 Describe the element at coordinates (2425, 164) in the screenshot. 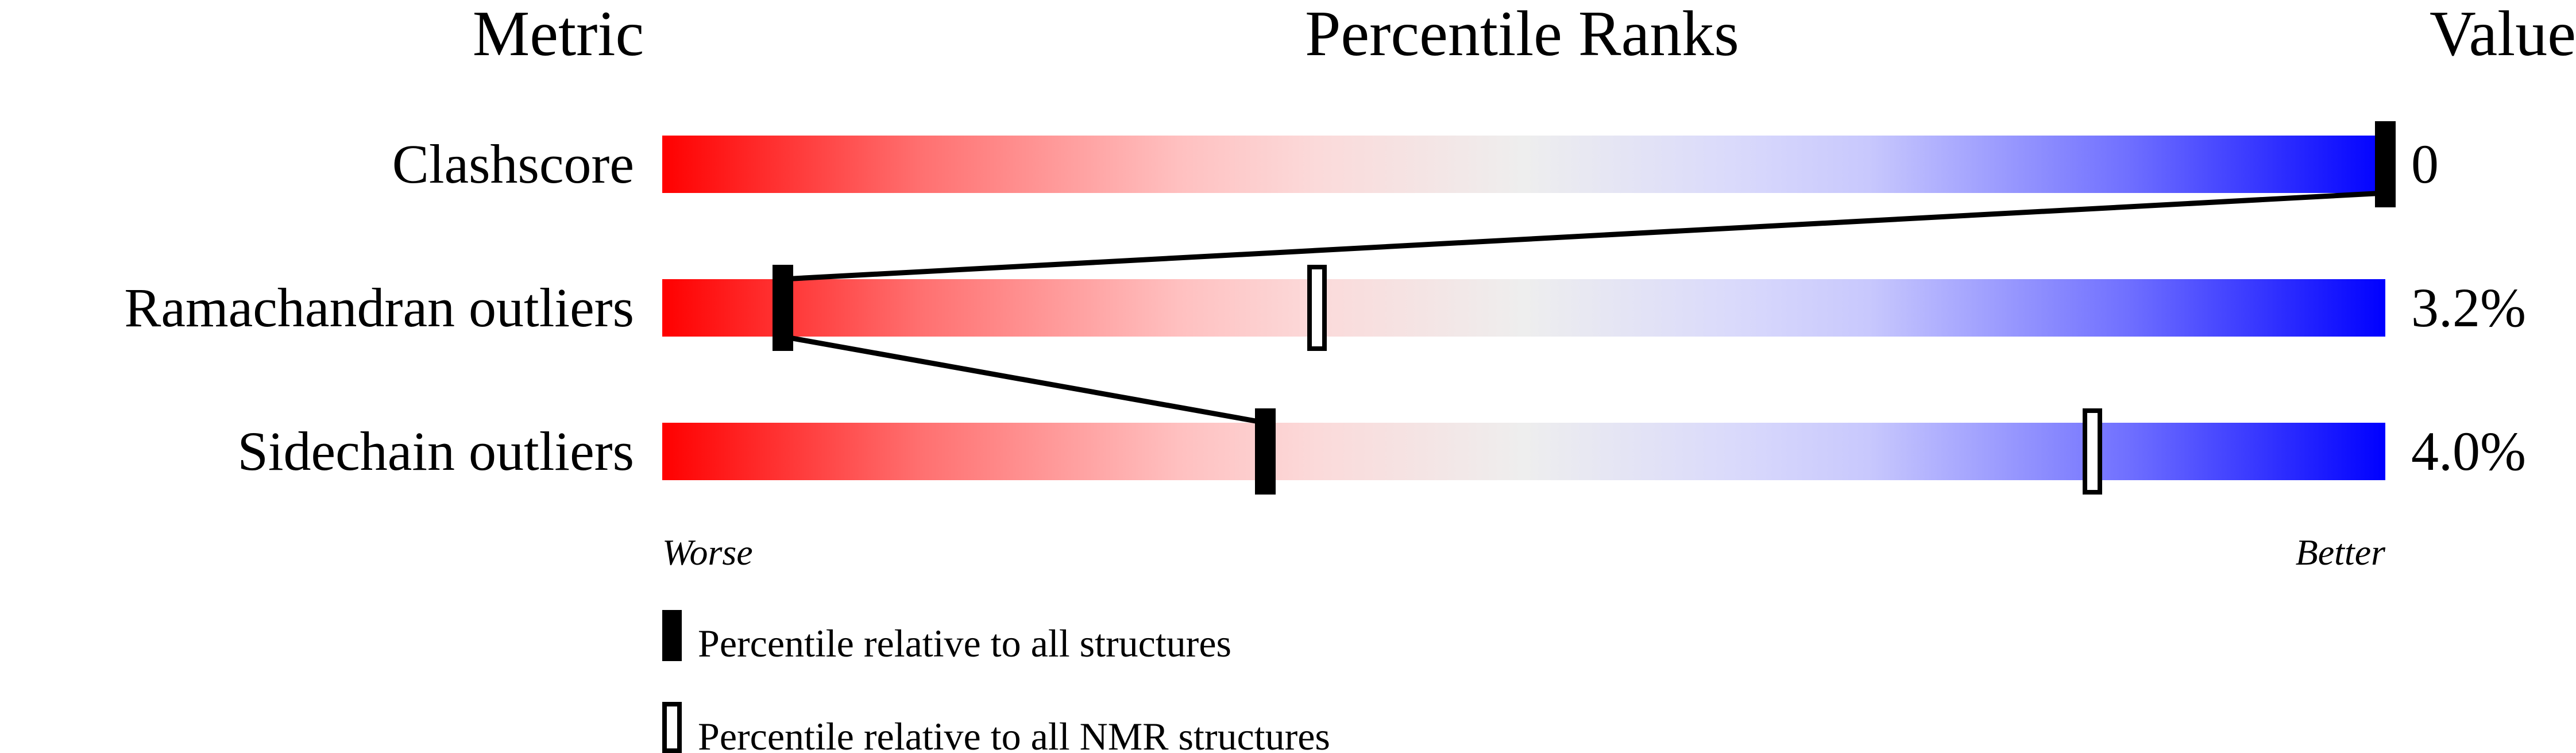

I see `metric-value: 0` at that location.